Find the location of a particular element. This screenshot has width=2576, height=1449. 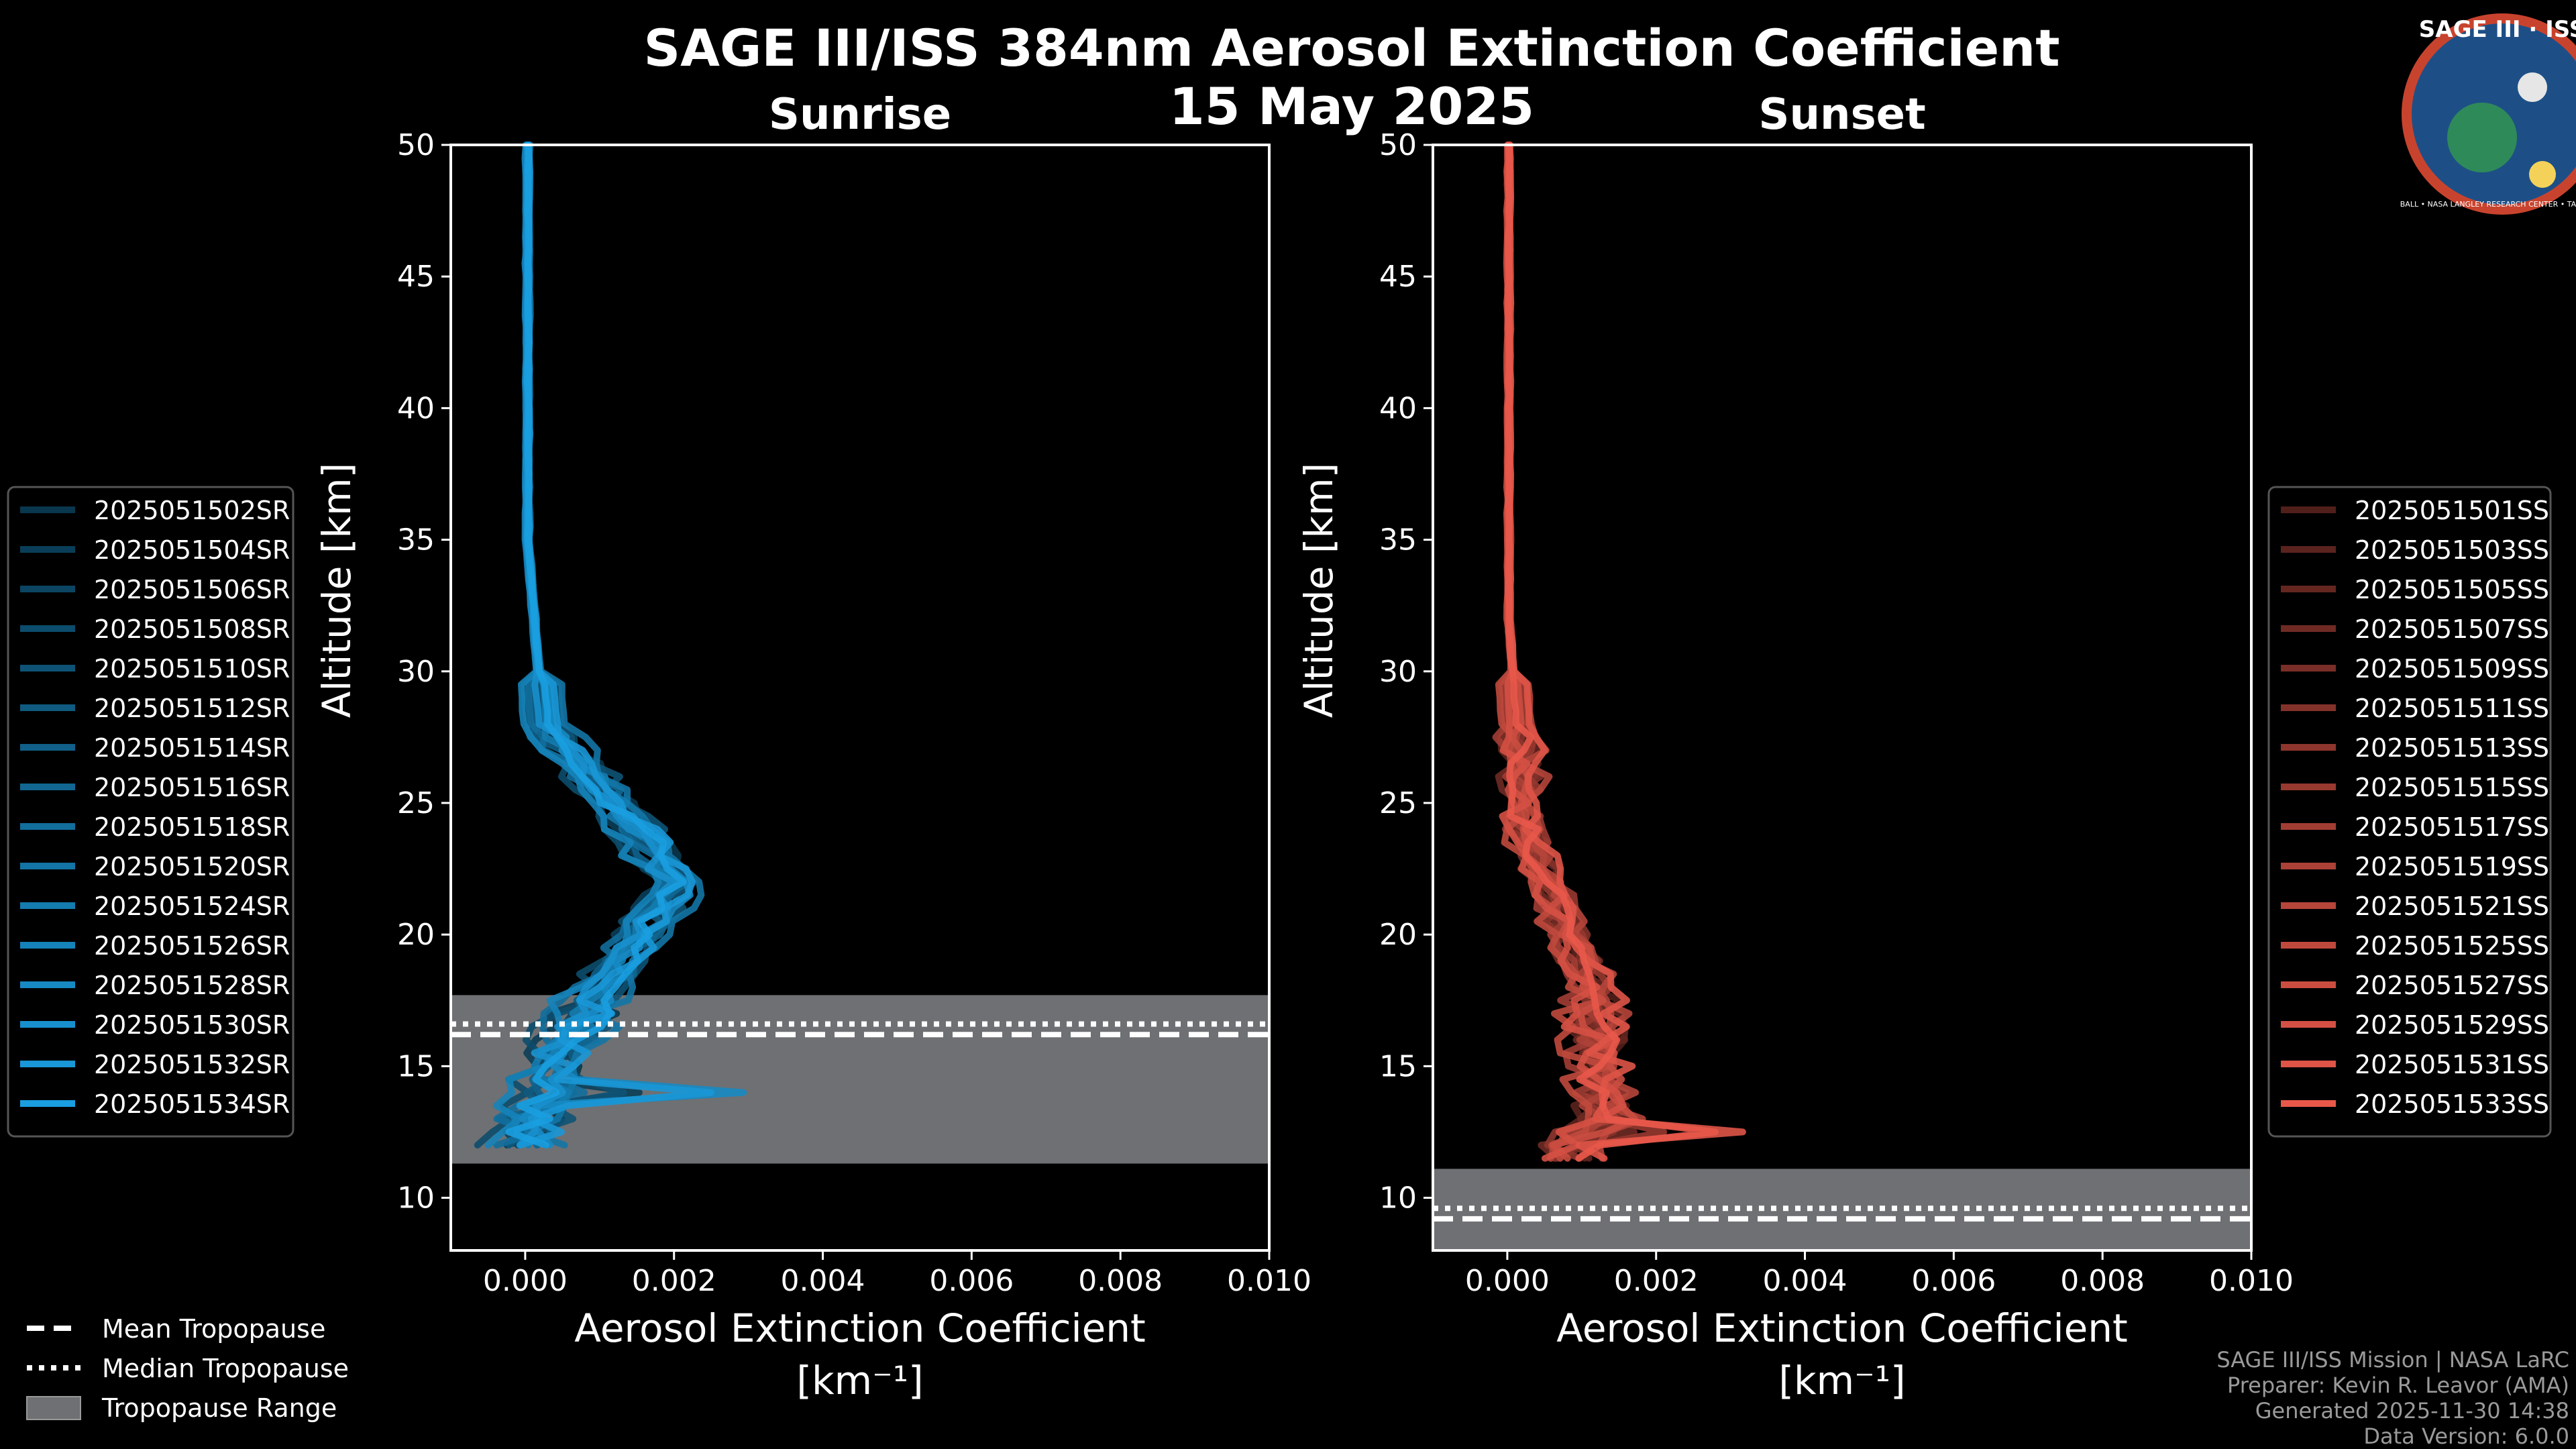

sunset-panel-title: Sunset is located at coordinates (1841, 115).